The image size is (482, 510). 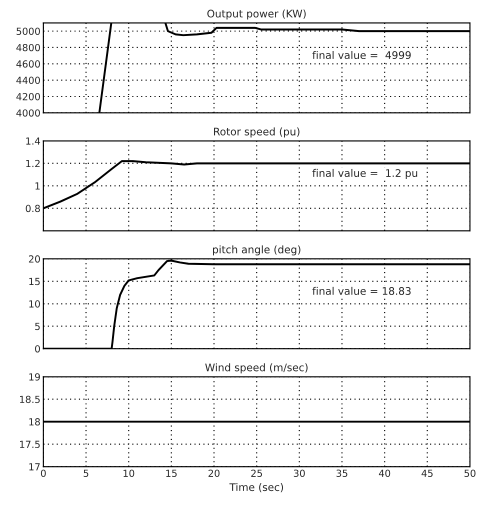 I want to click on annotation: final value = 1.2 pu, so click(x=365, y=174).